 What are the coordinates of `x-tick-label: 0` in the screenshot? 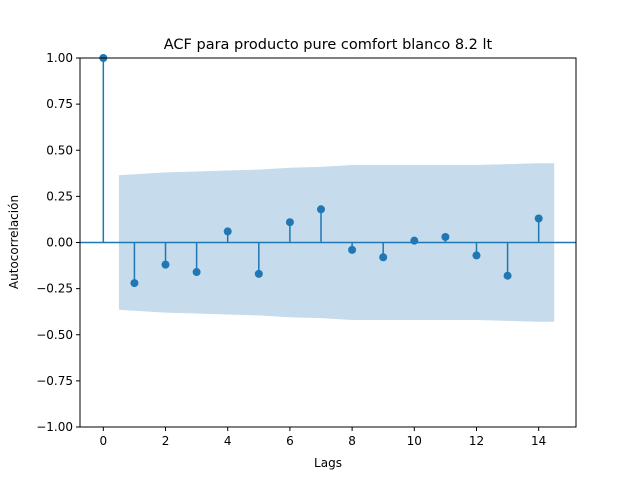 It's located at (104, 441).